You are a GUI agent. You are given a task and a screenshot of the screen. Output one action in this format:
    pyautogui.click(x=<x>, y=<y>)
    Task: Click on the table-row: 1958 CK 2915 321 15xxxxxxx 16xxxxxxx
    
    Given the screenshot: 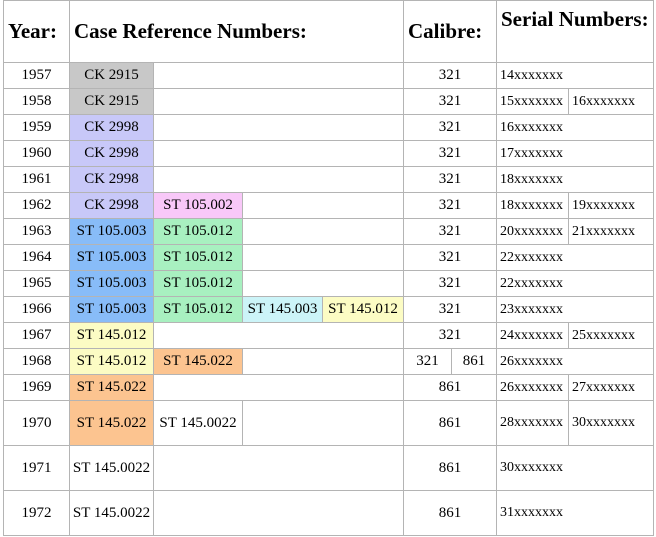 What is the action you would take?
    pyautogui.click(x=329, y=101)
    